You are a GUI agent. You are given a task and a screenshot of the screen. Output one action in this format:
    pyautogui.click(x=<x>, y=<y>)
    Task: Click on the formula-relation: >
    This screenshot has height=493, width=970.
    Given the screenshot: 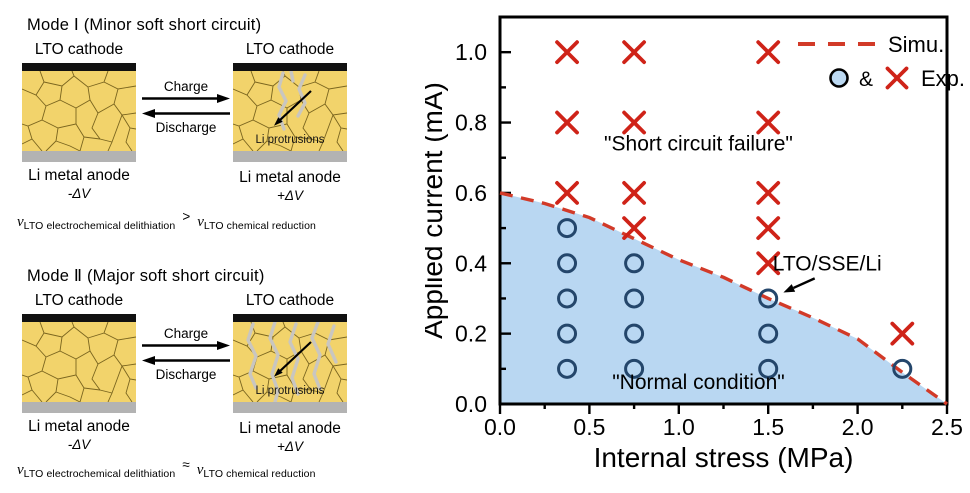 What is the action you would take?
    pyautogui.click(x=186, y=216)
    